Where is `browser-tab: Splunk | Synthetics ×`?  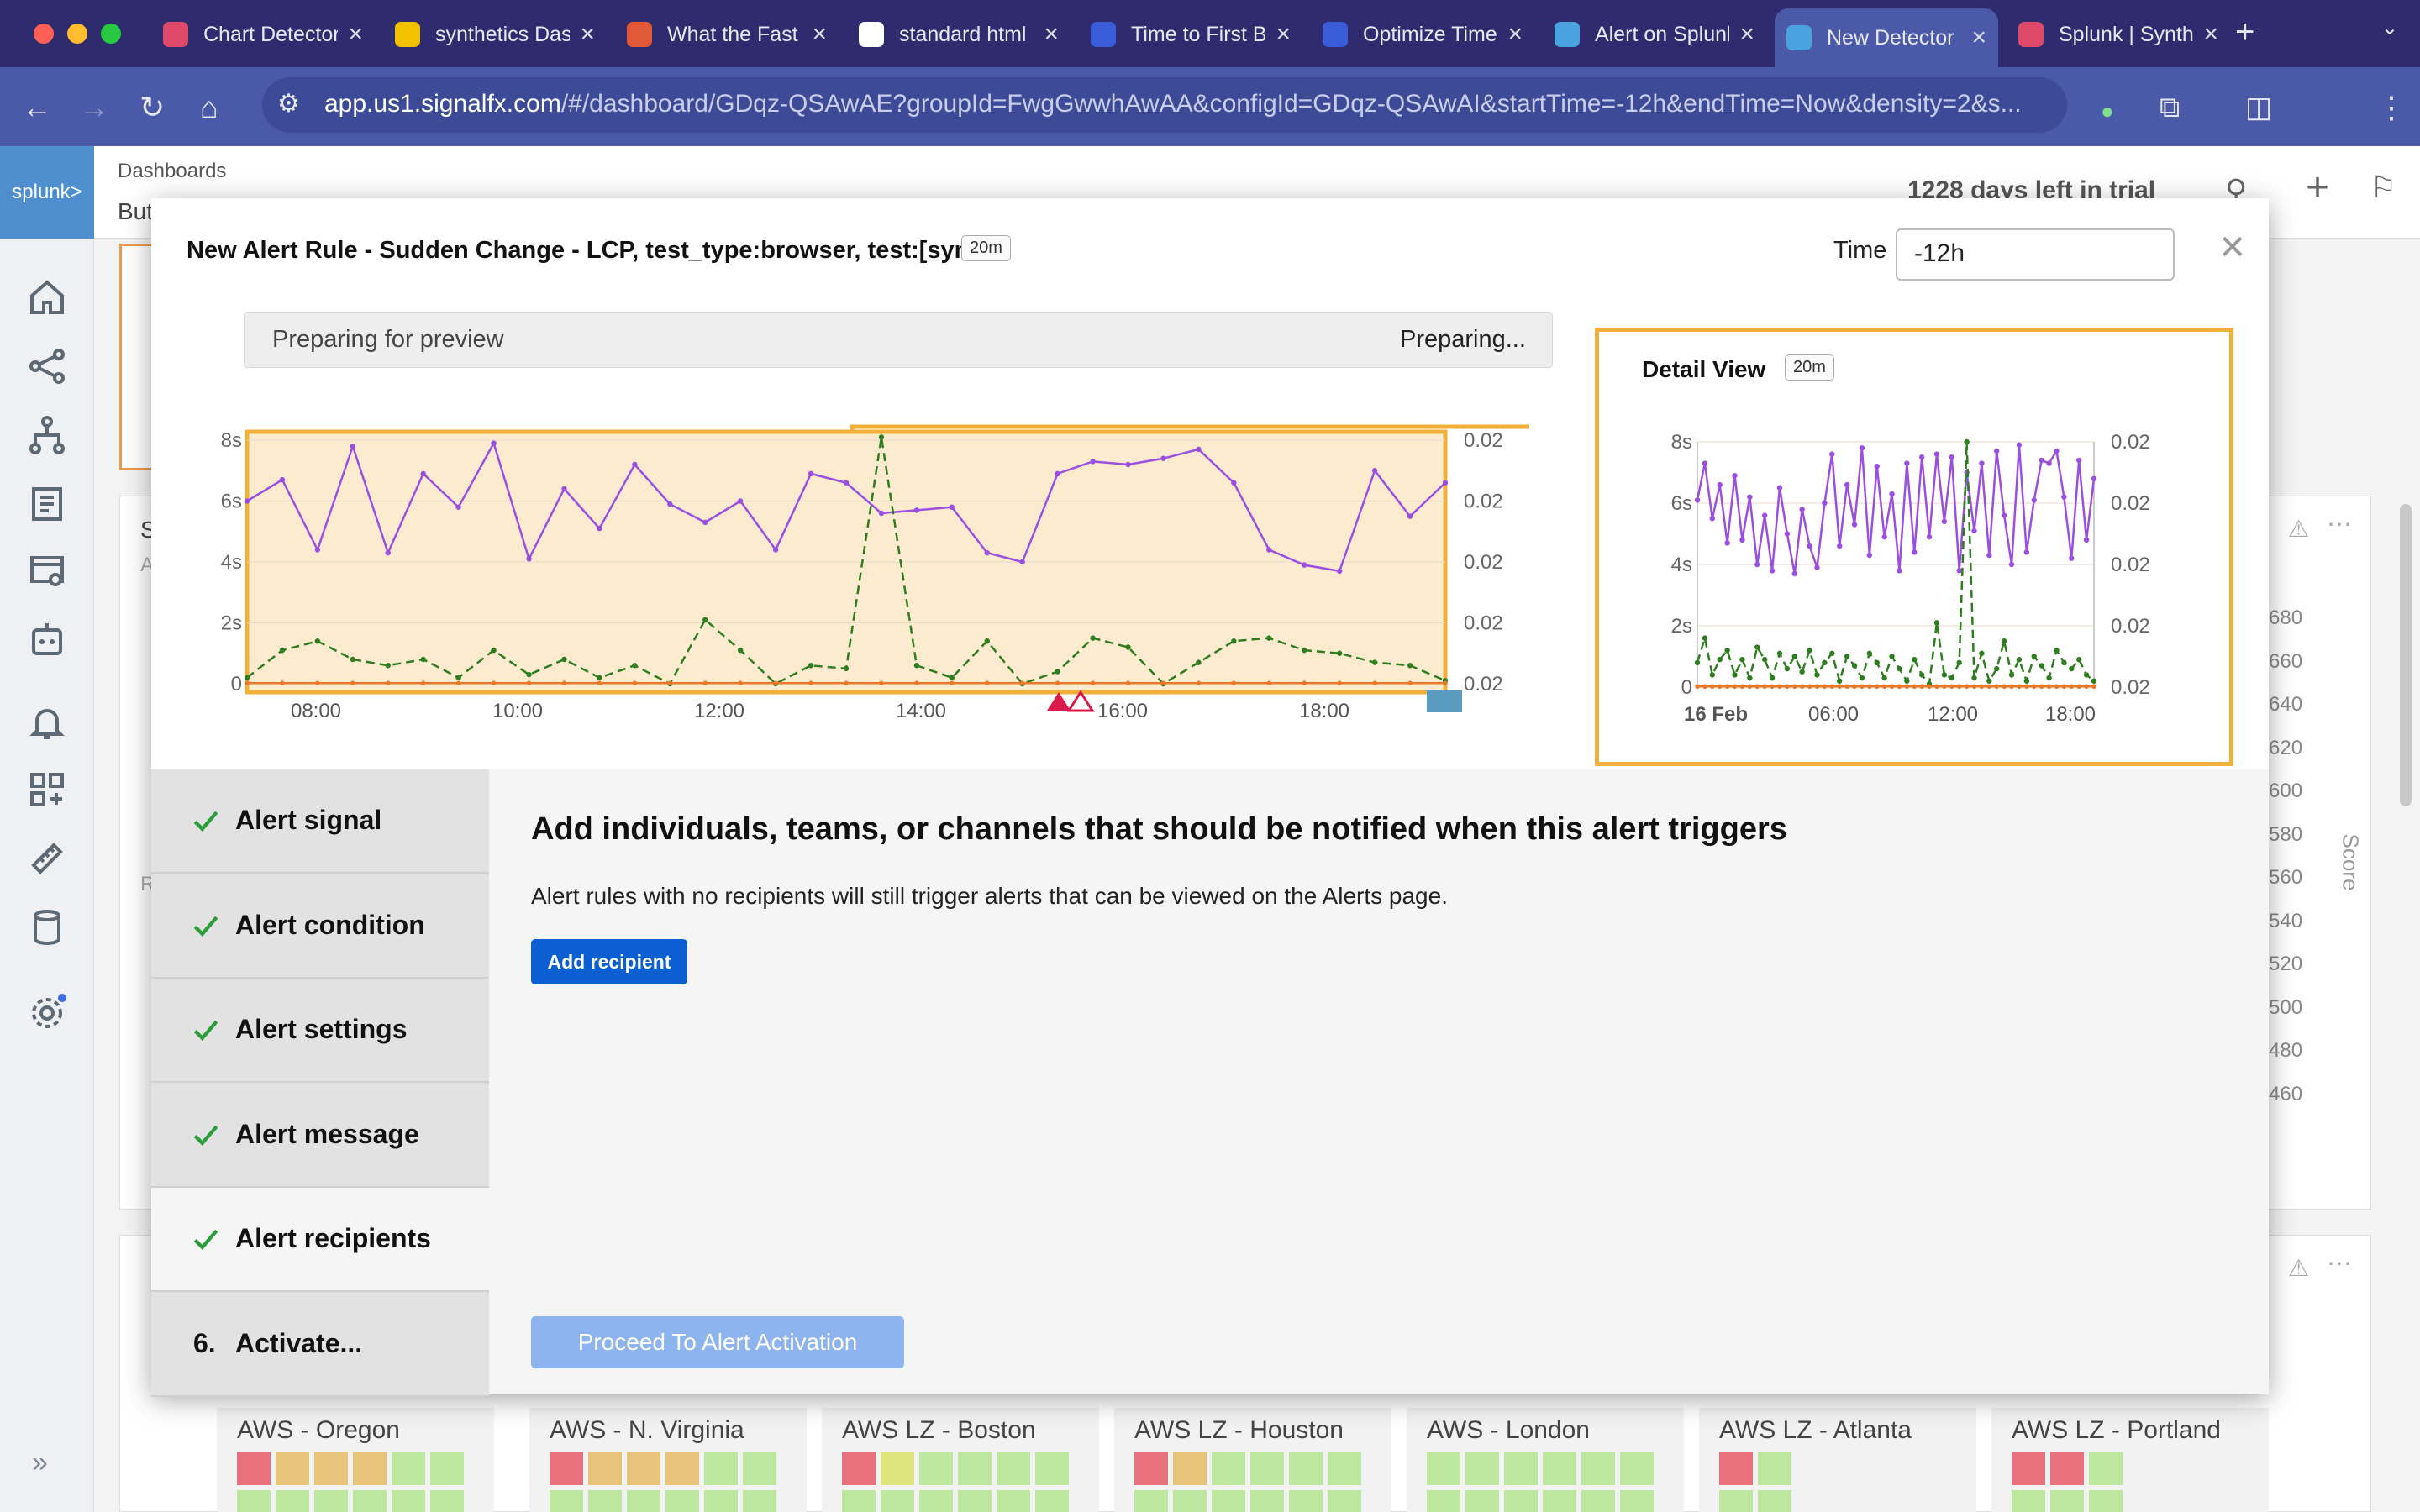
browser-tab: Splunk | Synthetics × is located at coordinates (2118, 34).